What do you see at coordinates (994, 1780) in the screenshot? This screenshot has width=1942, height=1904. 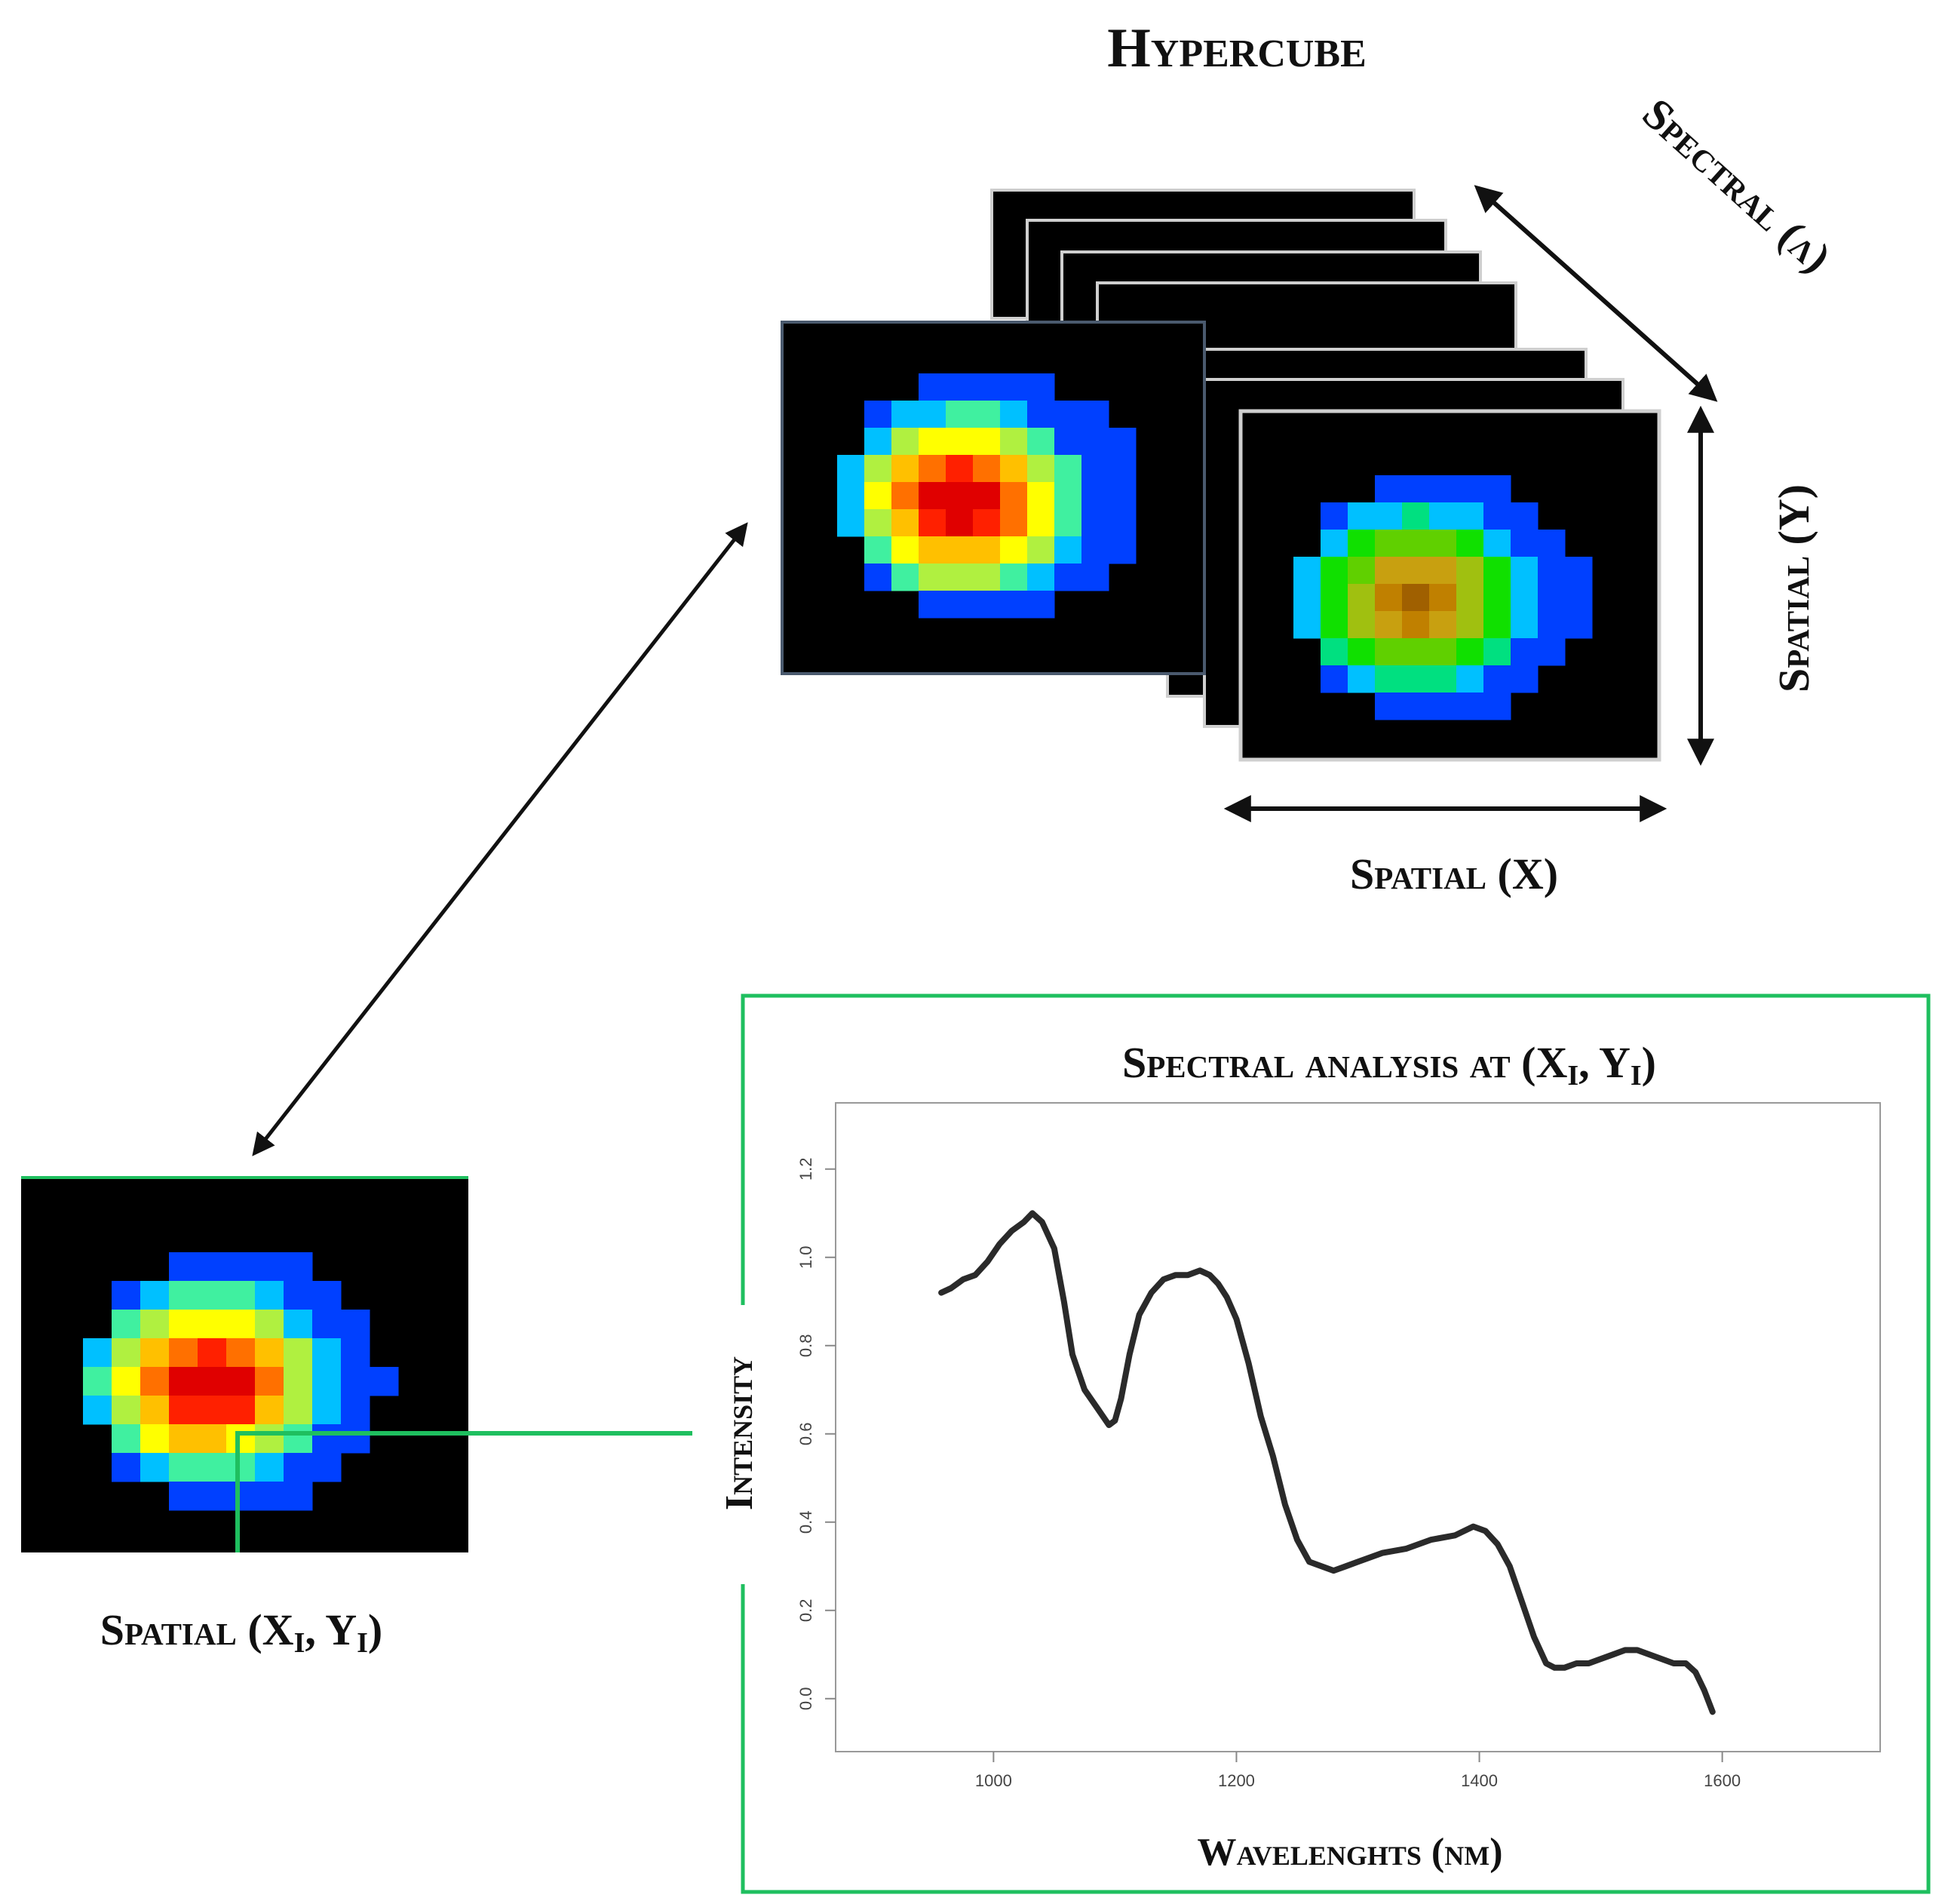 I see `x-tick-label: 1000` at bounding box center [994, 1780].